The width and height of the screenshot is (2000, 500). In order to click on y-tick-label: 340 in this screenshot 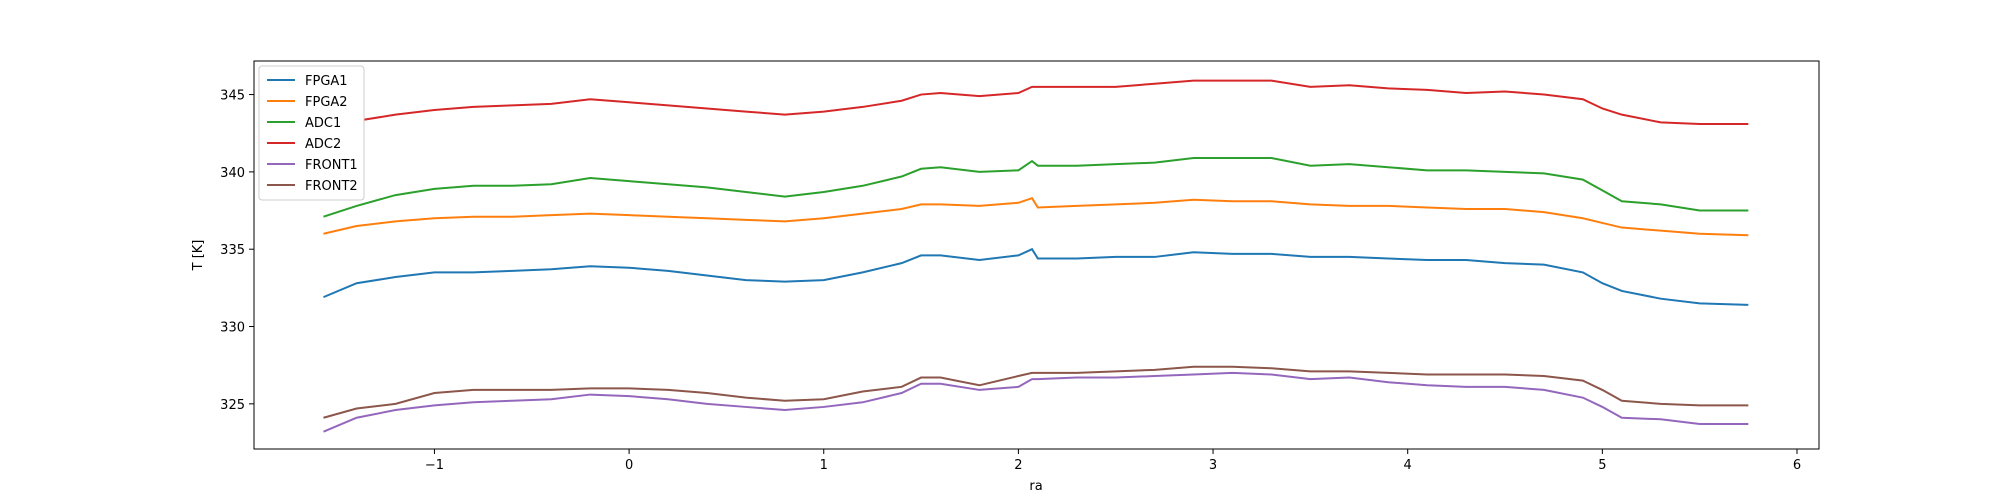, I will do `click(232, 173)`.